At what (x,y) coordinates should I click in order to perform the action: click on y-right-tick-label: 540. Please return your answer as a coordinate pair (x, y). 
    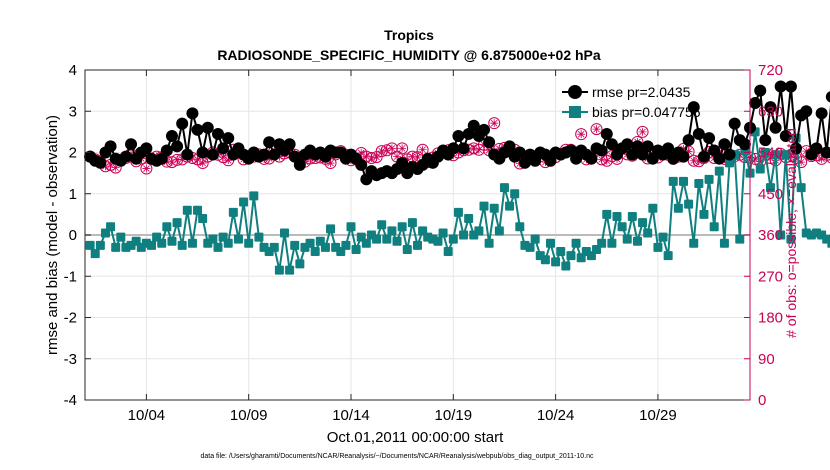
    Looking at the image, I should click on (770, 153).